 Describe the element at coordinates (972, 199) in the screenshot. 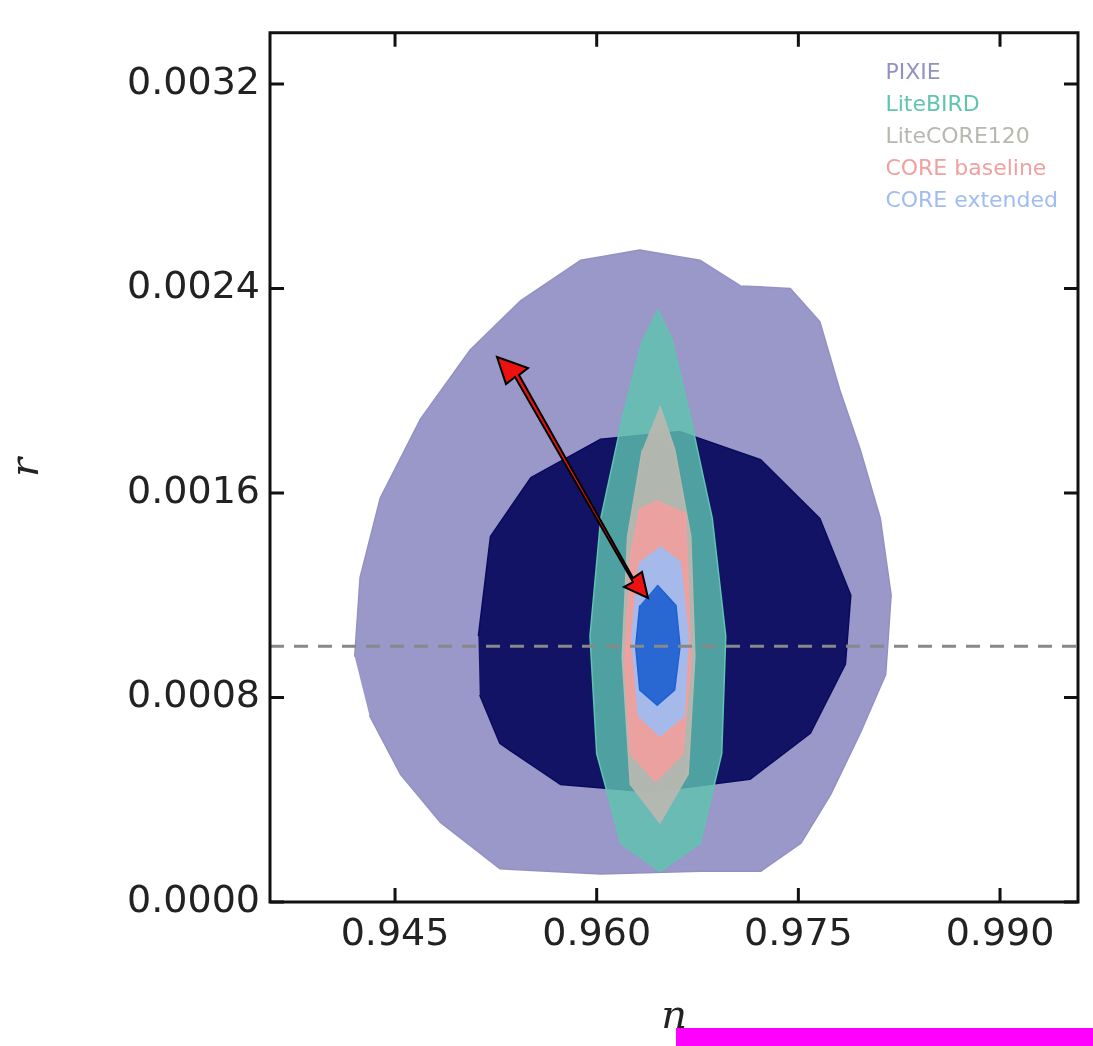

I see `text: CORE extended` at that location.